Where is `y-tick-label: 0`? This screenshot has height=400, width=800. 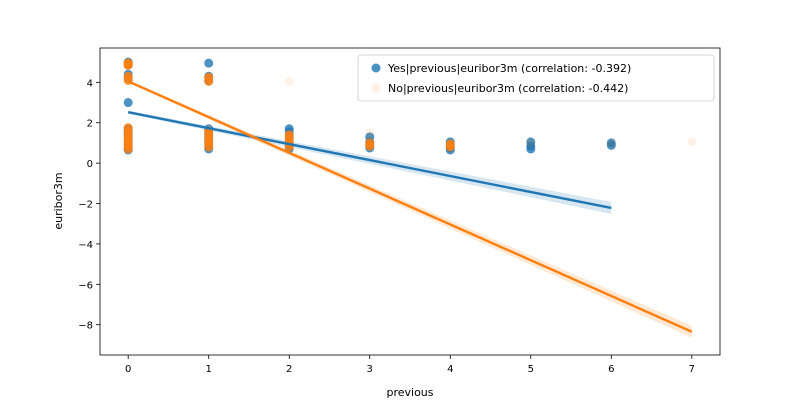
y-tick-label: 0 is located at coordinates (90, 164).